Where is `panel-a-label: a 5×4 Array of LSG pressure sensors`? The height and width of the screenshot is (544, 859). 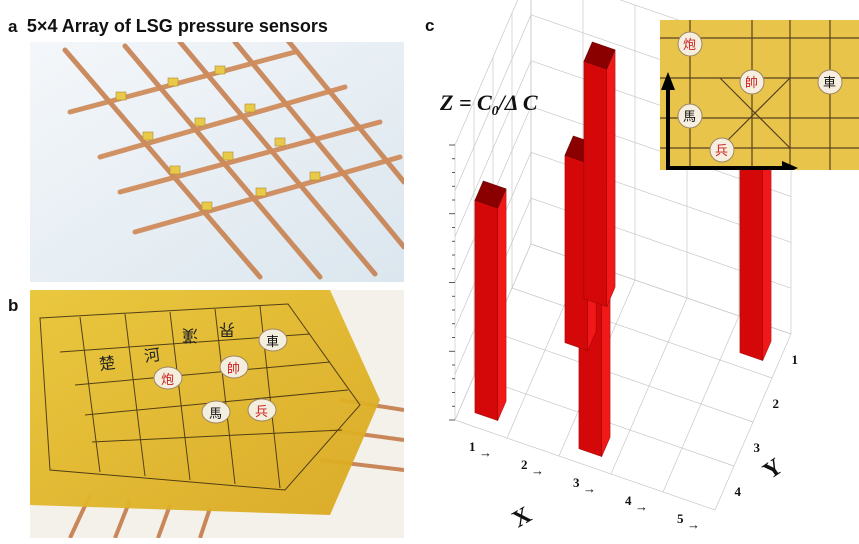 panel-a-label: a 5×4 Array of LSG pressure sensors is located at coordinates (168, 26).